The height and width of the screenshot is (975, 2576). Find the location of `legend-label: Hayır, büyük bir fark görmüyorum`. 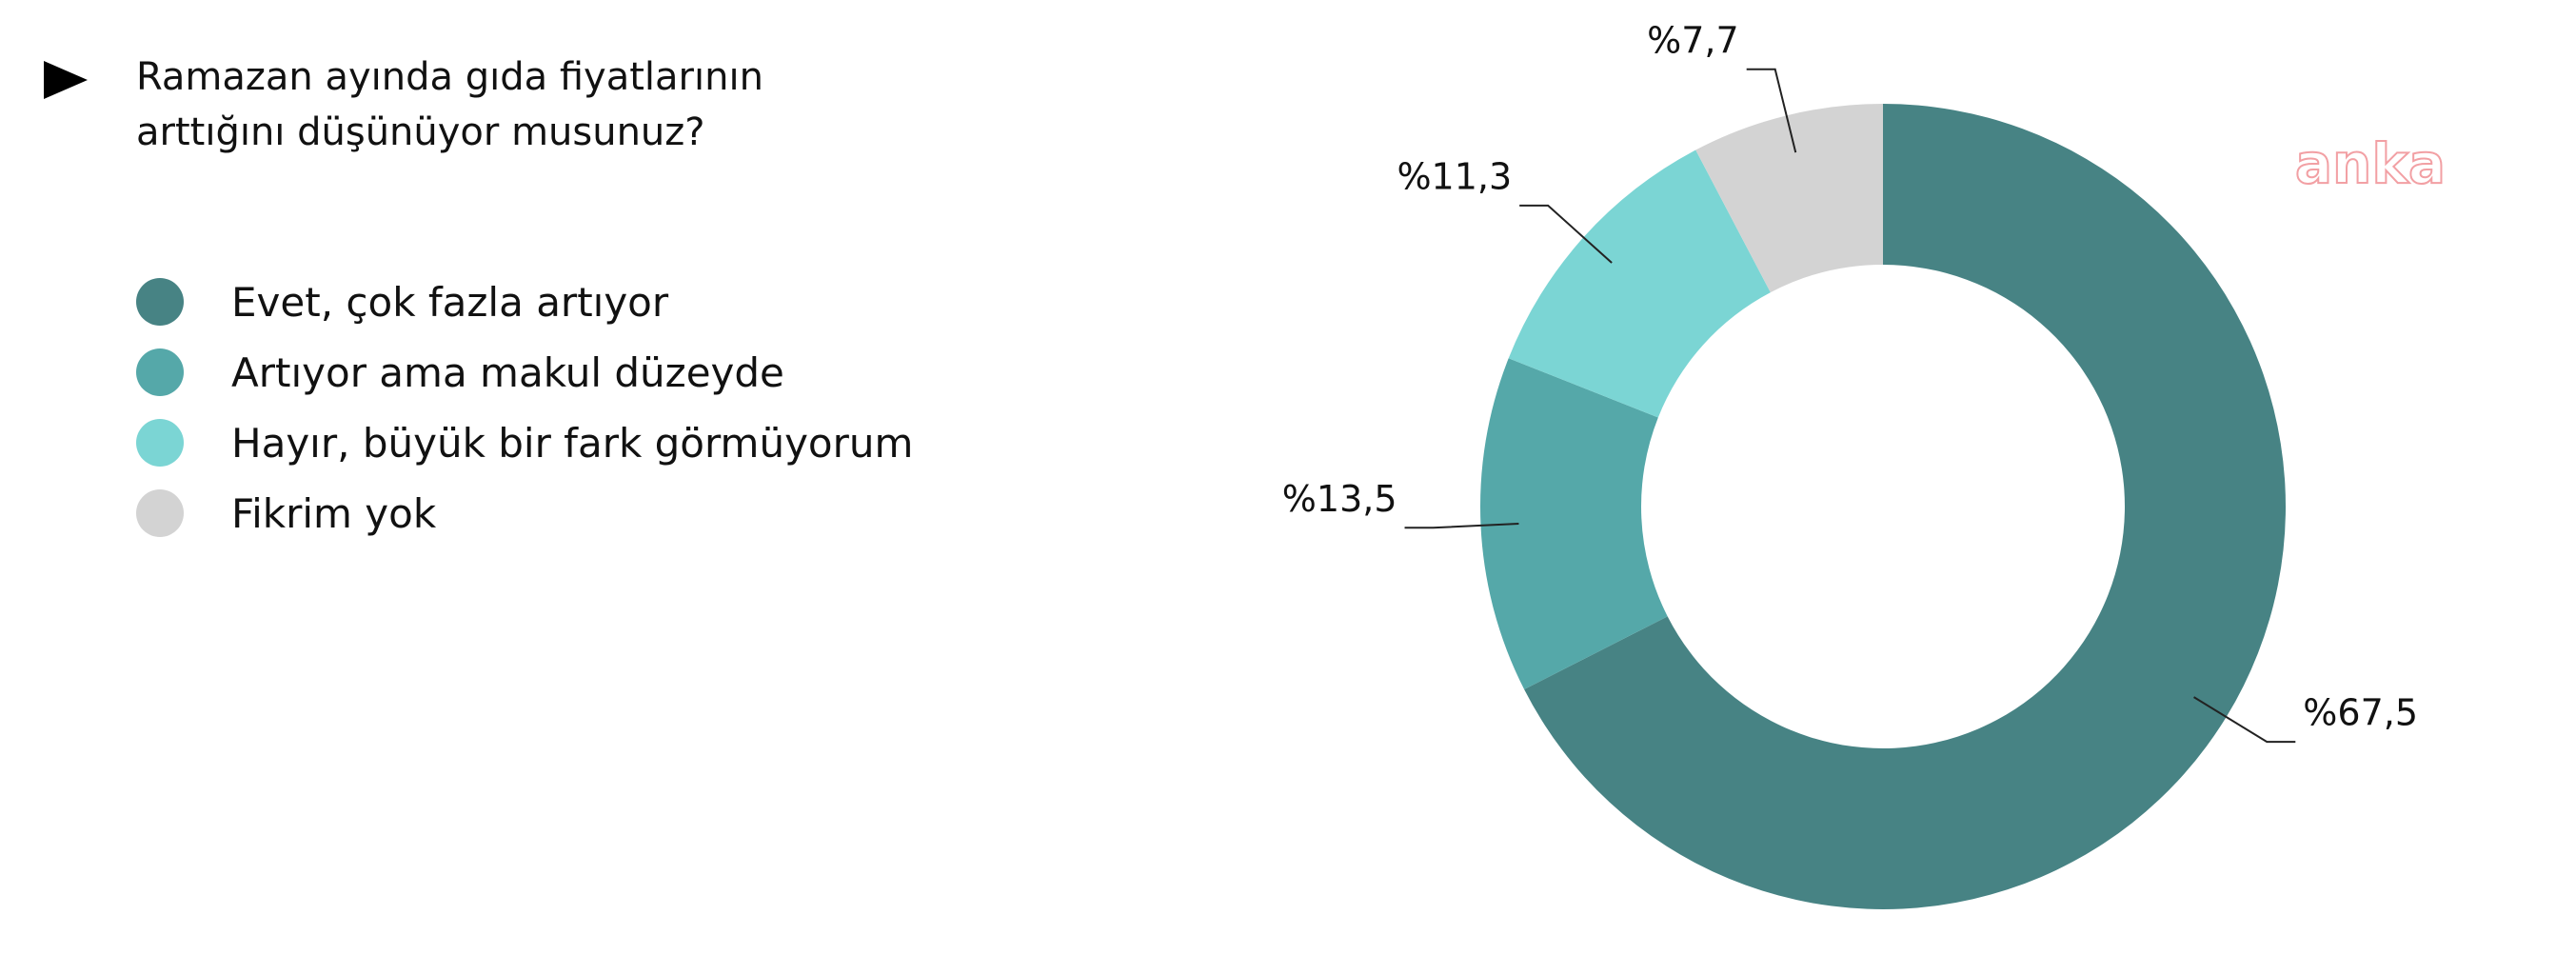

legend-label: Hayır, büyük bir fark görmüyorum is located at coordinates (573, 443).